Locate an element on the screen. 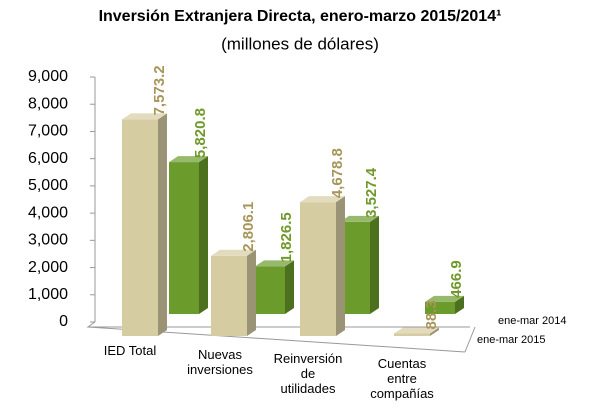 The width and height of the screenshot is (590, 408). value-label: 1,826.5 is located at coordinates (286, 237).